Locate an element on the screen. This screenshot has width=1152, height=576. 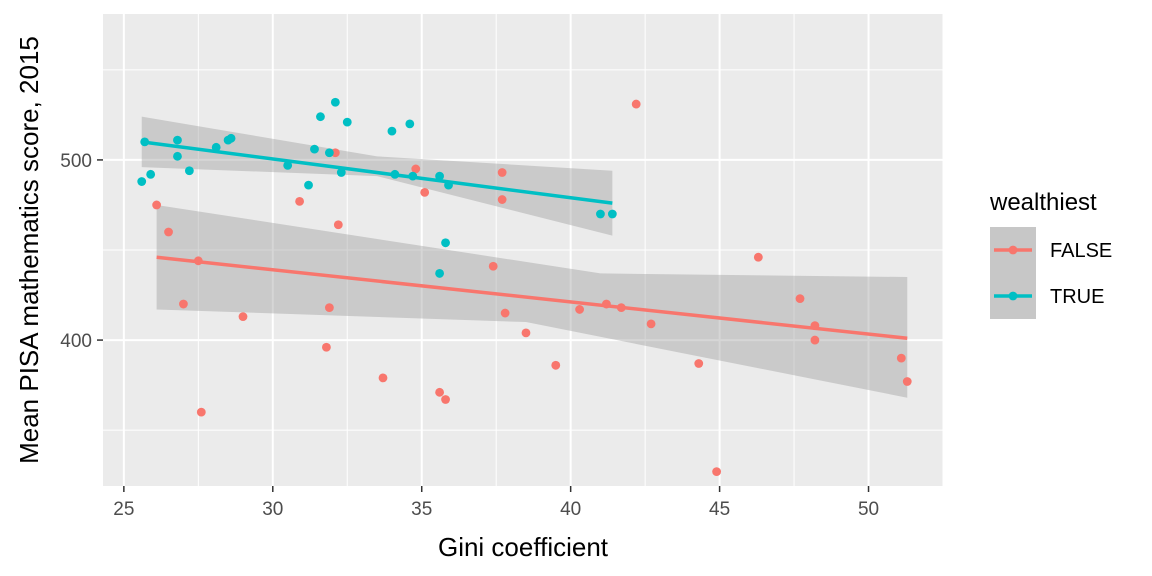
confidence-band-true is located at coordinates (377, 176).